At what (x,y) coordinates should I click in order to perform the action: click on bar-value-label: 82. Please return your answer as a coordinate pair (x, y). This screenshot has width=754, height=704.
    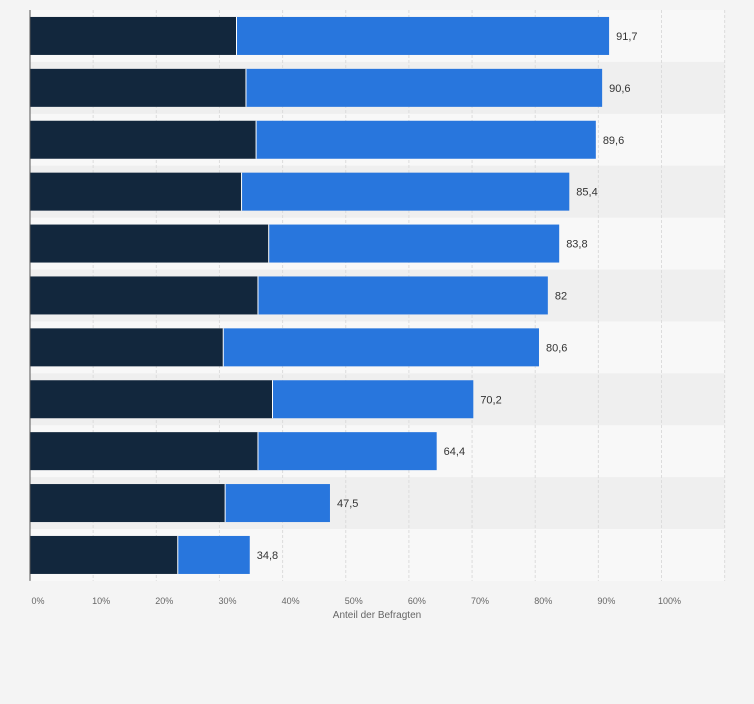
    Looking at the image, I should click on (561, 296).